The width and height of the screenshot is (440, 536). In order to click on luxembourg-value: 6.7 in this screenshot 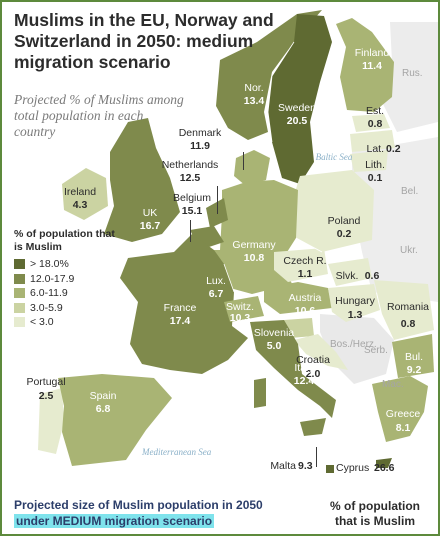, I will do `click(216, 294)`.